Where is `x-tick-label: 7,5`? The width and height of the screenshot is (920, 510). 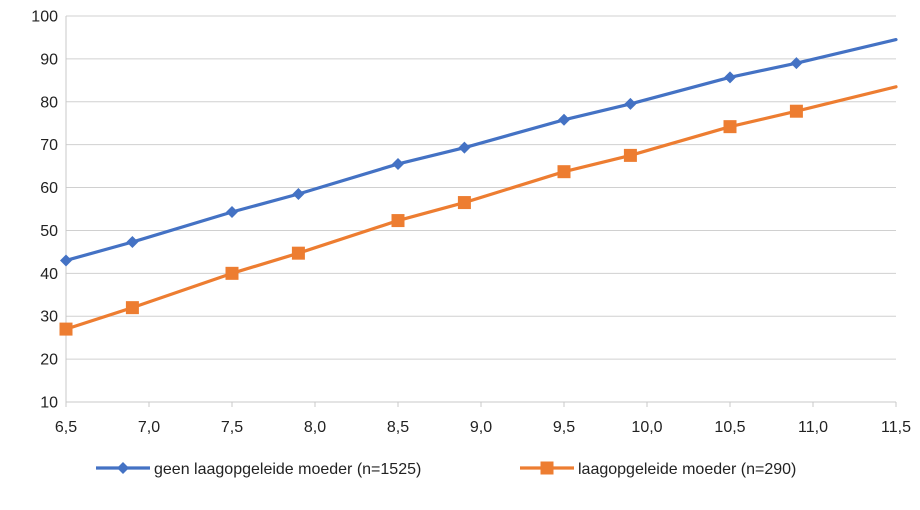 x-tick-label: 7,5 is located at coordinates (232, 427).